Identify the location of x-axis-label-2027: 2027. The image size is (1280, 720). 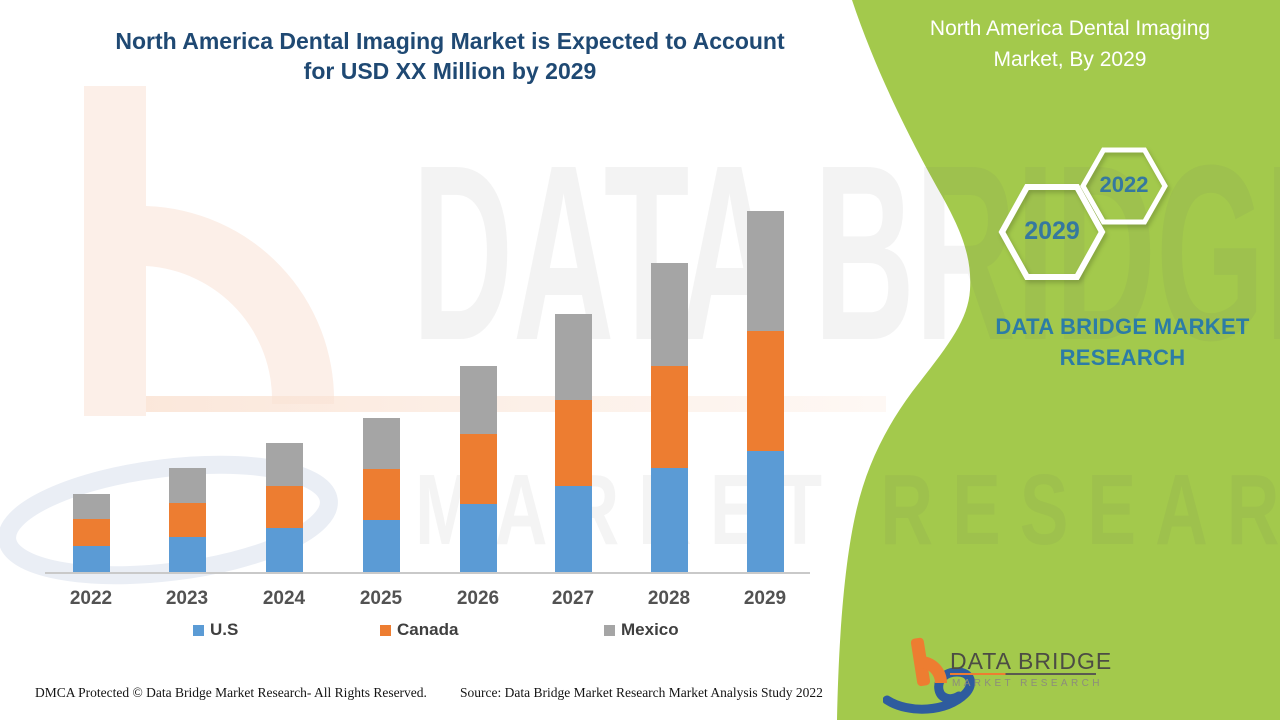
(573, 598).